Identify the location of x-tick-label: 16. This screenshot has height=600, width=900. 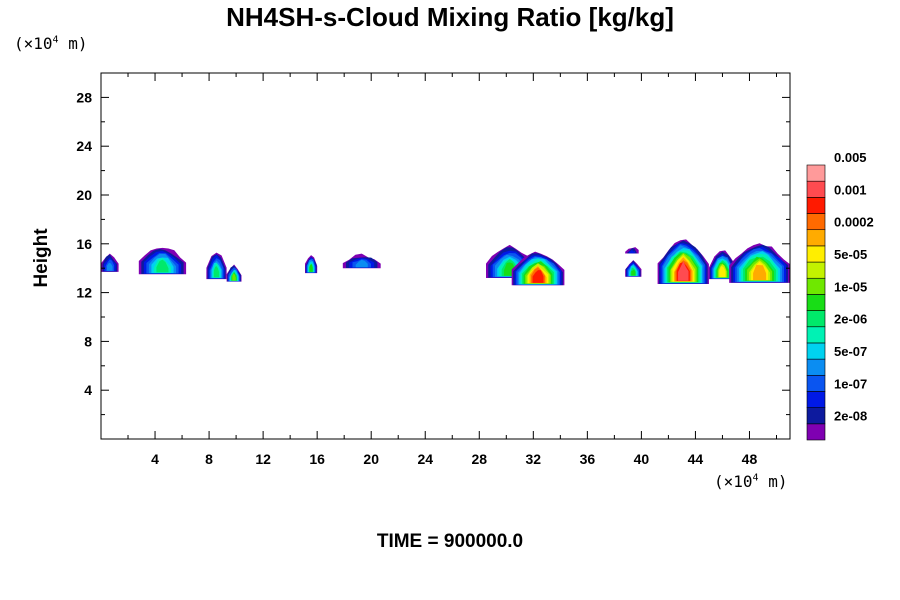
(317, 459).